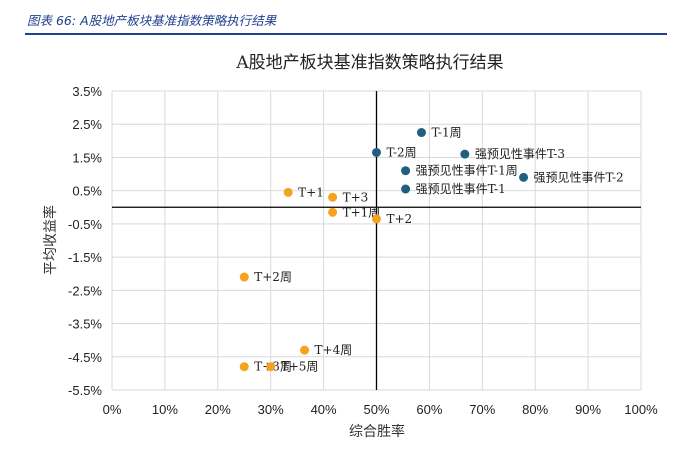  What do you see at coordinates (85, 357) in the screenshot?
I see `y-tick-label: -4.5%` at bounding box center [85, 357].